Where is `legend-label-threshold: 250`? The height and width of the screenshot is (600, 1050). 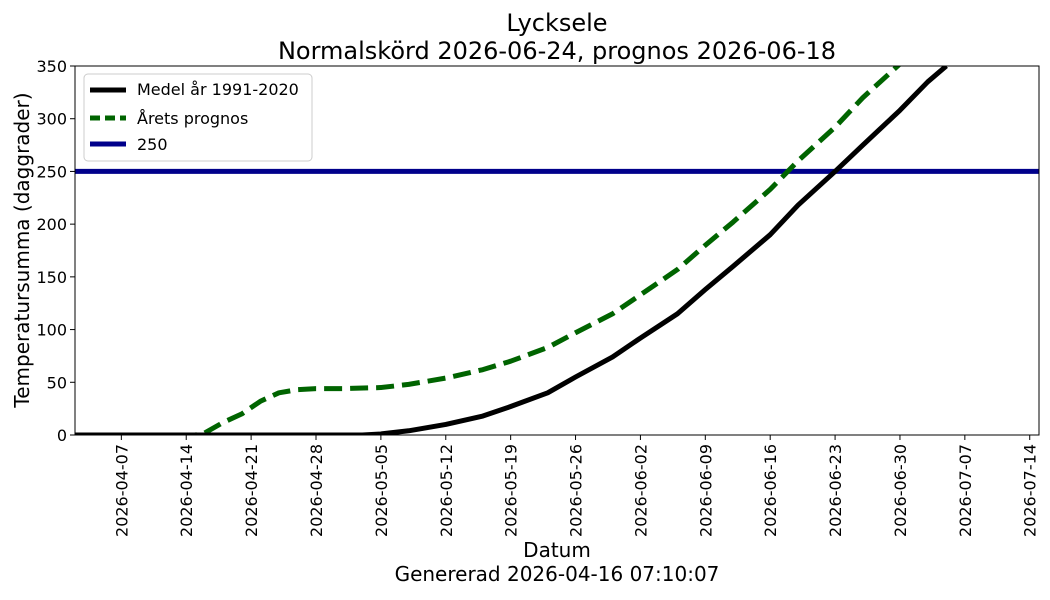
legend-label-threshold: 250 is located at coordinates (152, 144).